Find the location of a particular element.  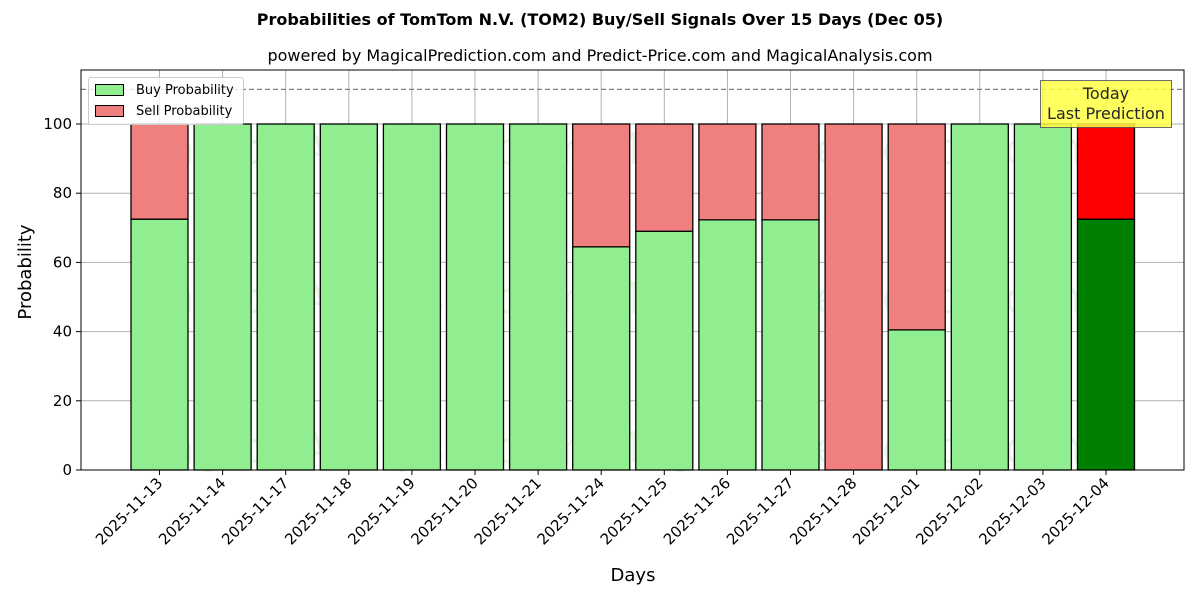

x-tick-label: 2025-11-25 is located at coordinates (634, 511).